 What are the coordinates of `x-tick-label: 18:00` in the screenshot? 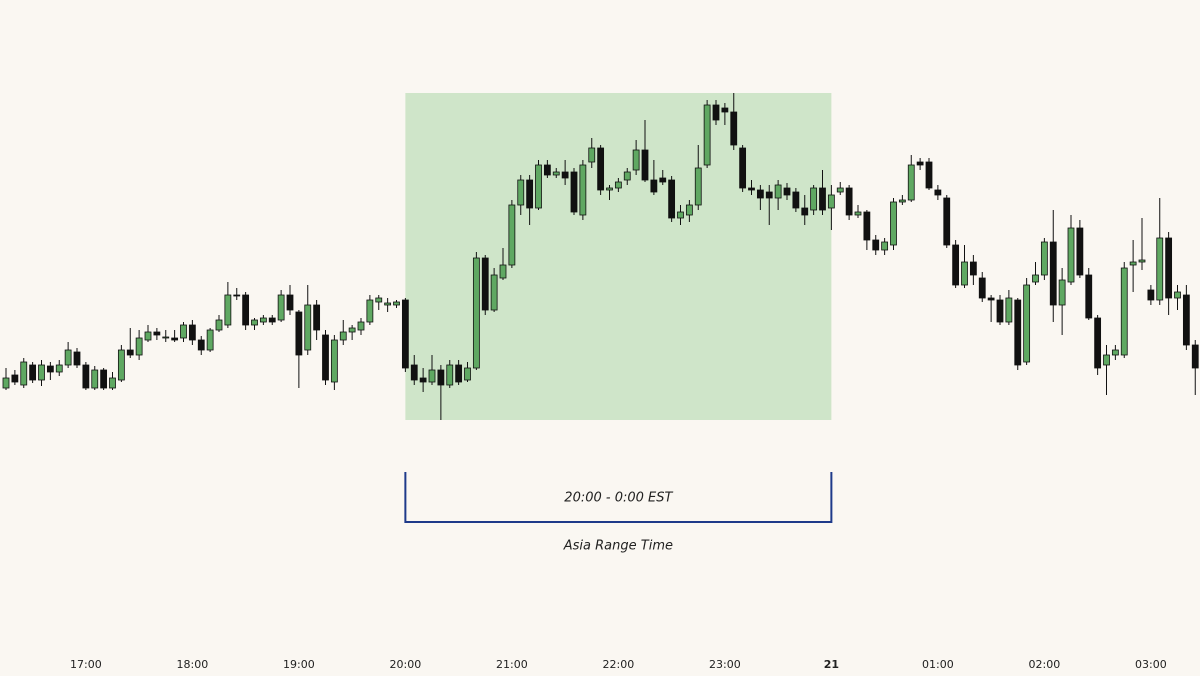 It's located at (193, 664).